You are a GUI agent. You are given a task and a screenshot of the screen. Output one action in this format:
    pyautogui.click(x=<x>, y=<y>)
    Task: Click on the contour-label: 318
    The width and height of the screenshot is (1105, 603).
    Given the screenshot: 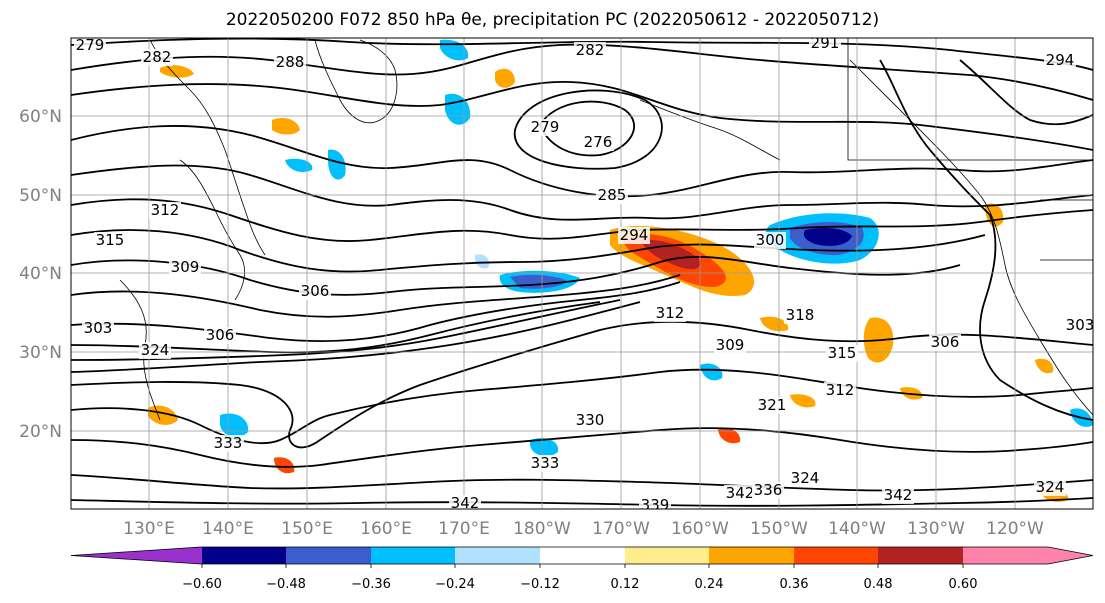 What is the action you would take?
    pyautogui.click(x=800, y=315)
    